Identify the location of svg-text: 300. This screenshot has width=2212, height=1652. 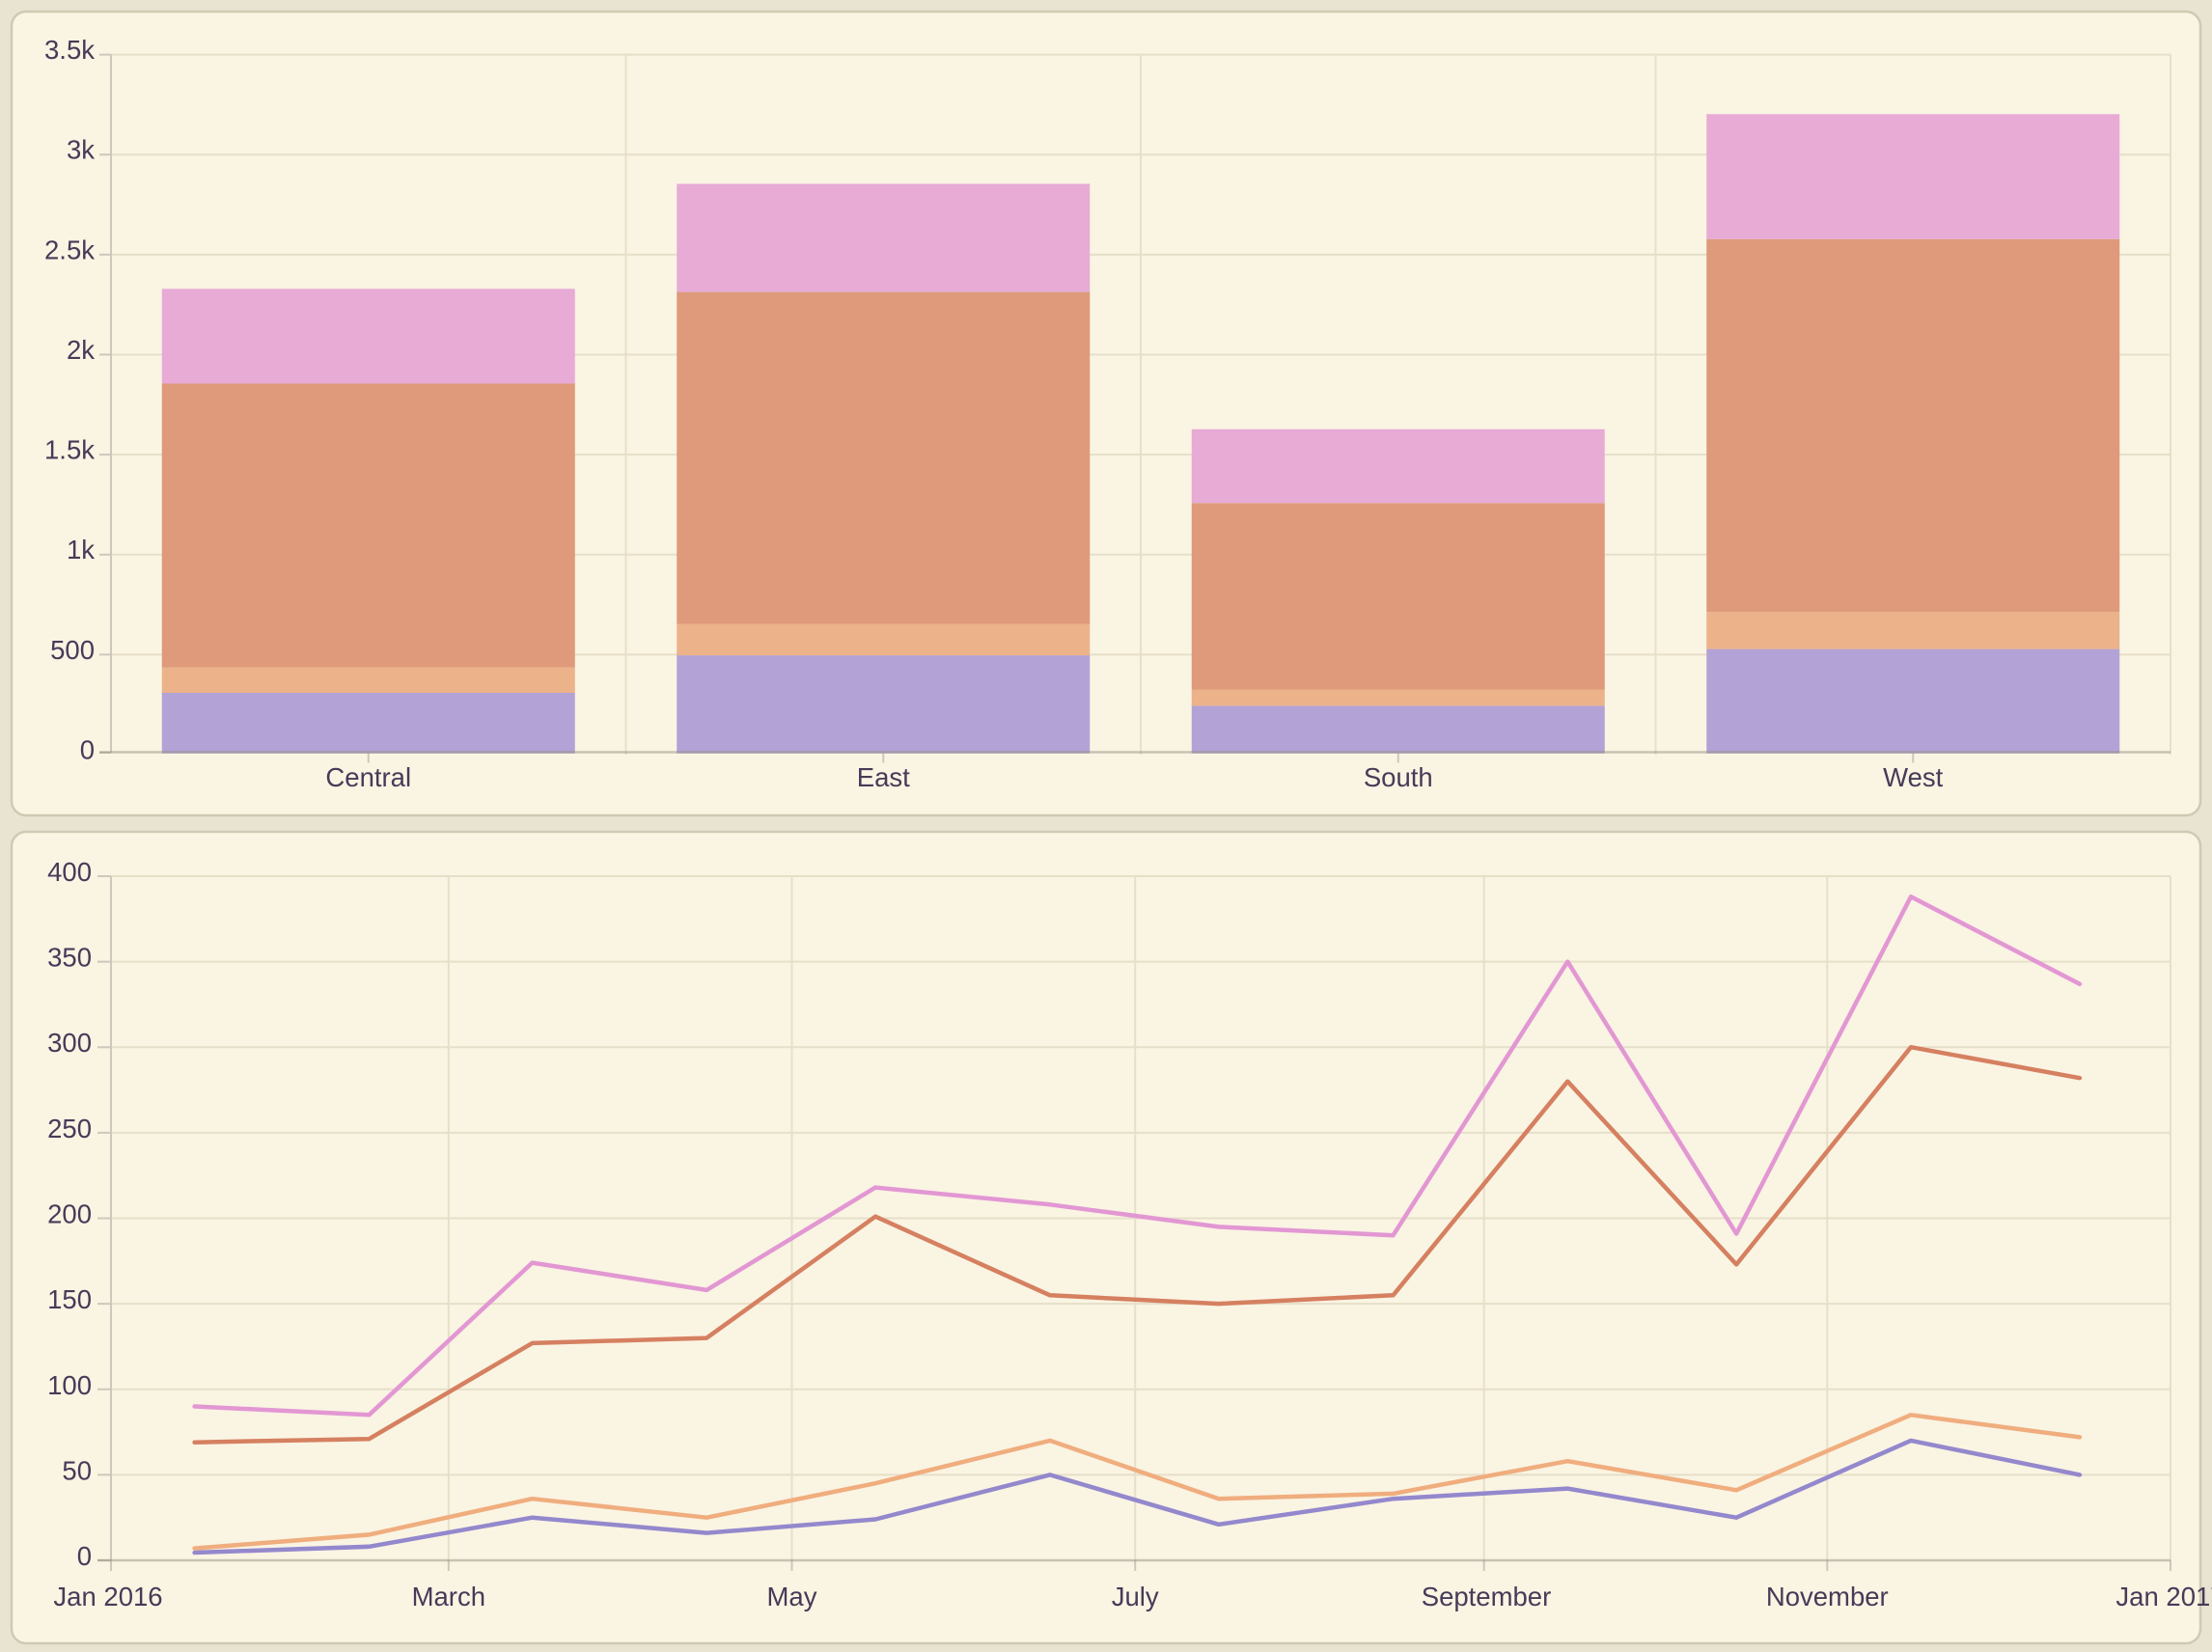
(69, 1043).